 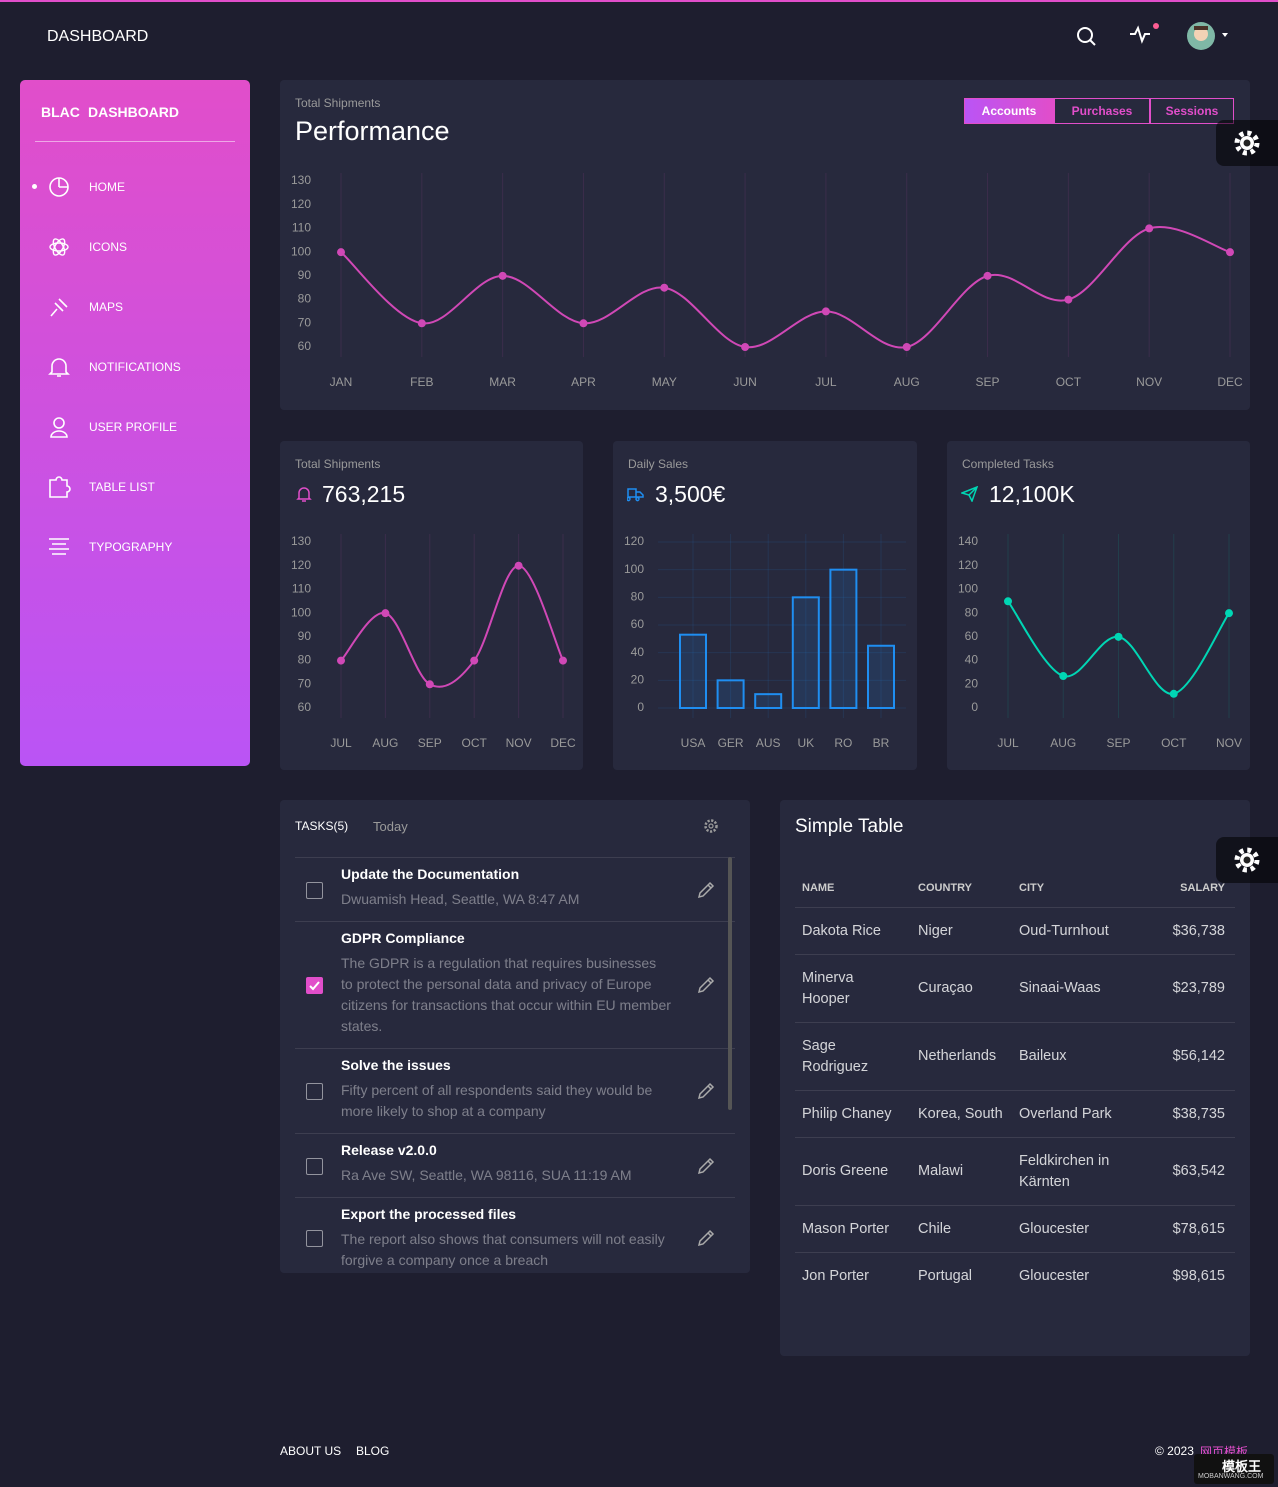 What do you see at coordinates (1183, 1114) in the screenshot?
I see `table-cell: $38,735` at bounding box center [1183, 1114].